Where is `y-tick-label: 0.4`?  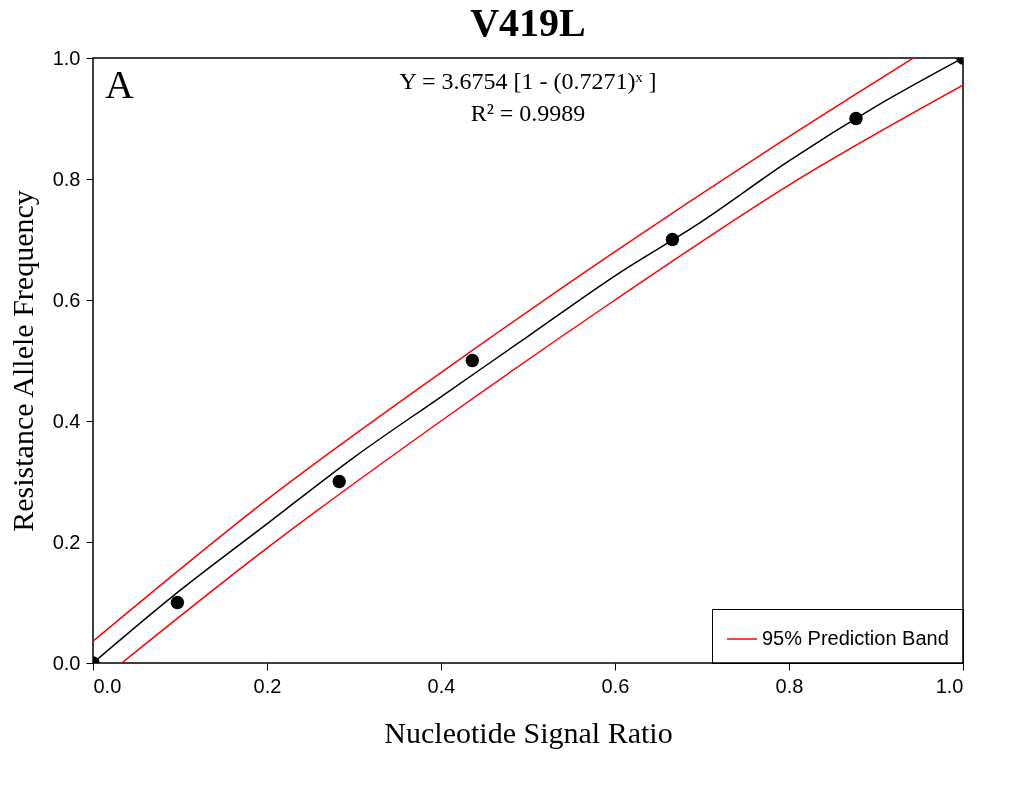
y-tick-label: 0.4 is located at coordinates (66, 420).